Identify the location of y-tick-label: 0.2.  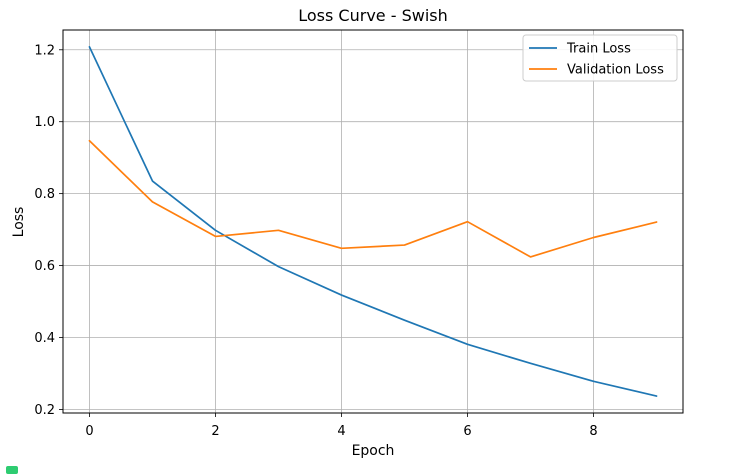
(44, 410).